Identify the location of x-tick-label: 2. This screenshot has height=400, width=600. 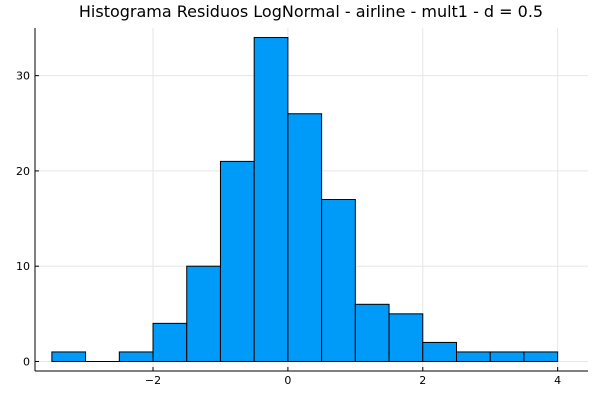
(422, 380).